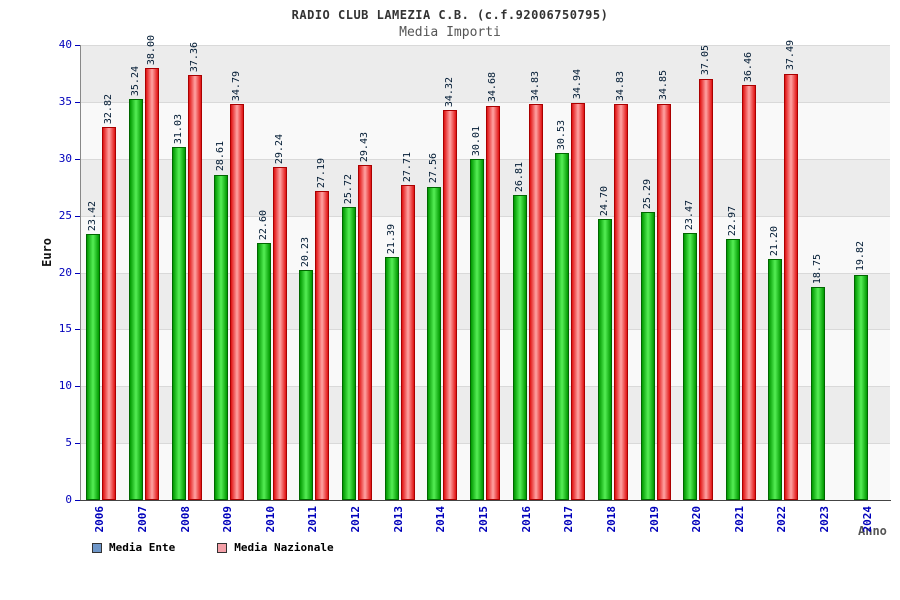 The image size is (900, 600). Describe the element at coordinates (485, 500) in the screenshot. I see `x-axis-line` at that location.